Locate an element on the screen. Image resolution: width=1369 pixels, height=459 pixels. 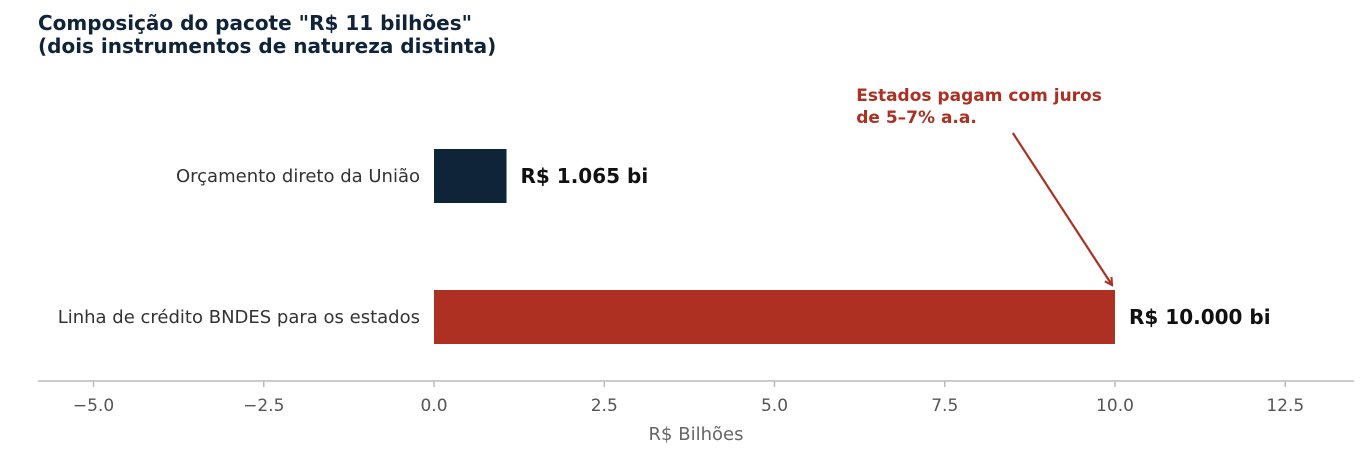
x-axis-title: R$ Bilhões is located at coordinates (696, 434).